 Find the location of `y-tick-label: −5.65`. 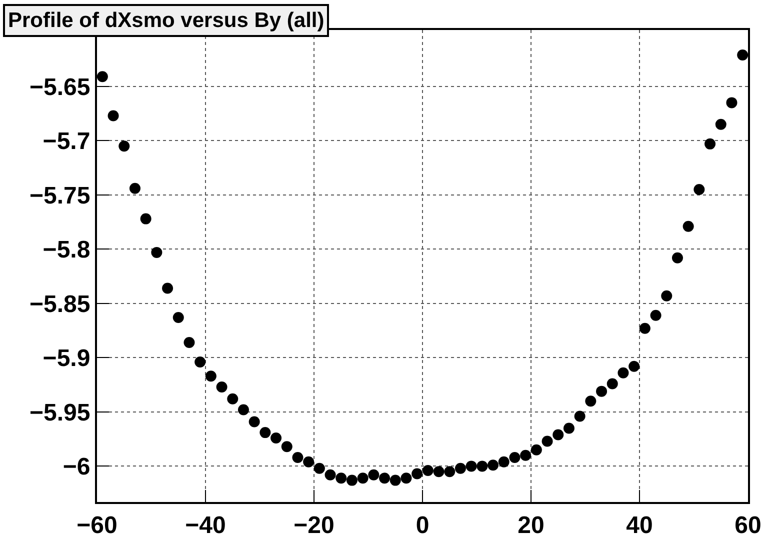

y-tick-label: −5.65 is located at coordinates (59, 87).